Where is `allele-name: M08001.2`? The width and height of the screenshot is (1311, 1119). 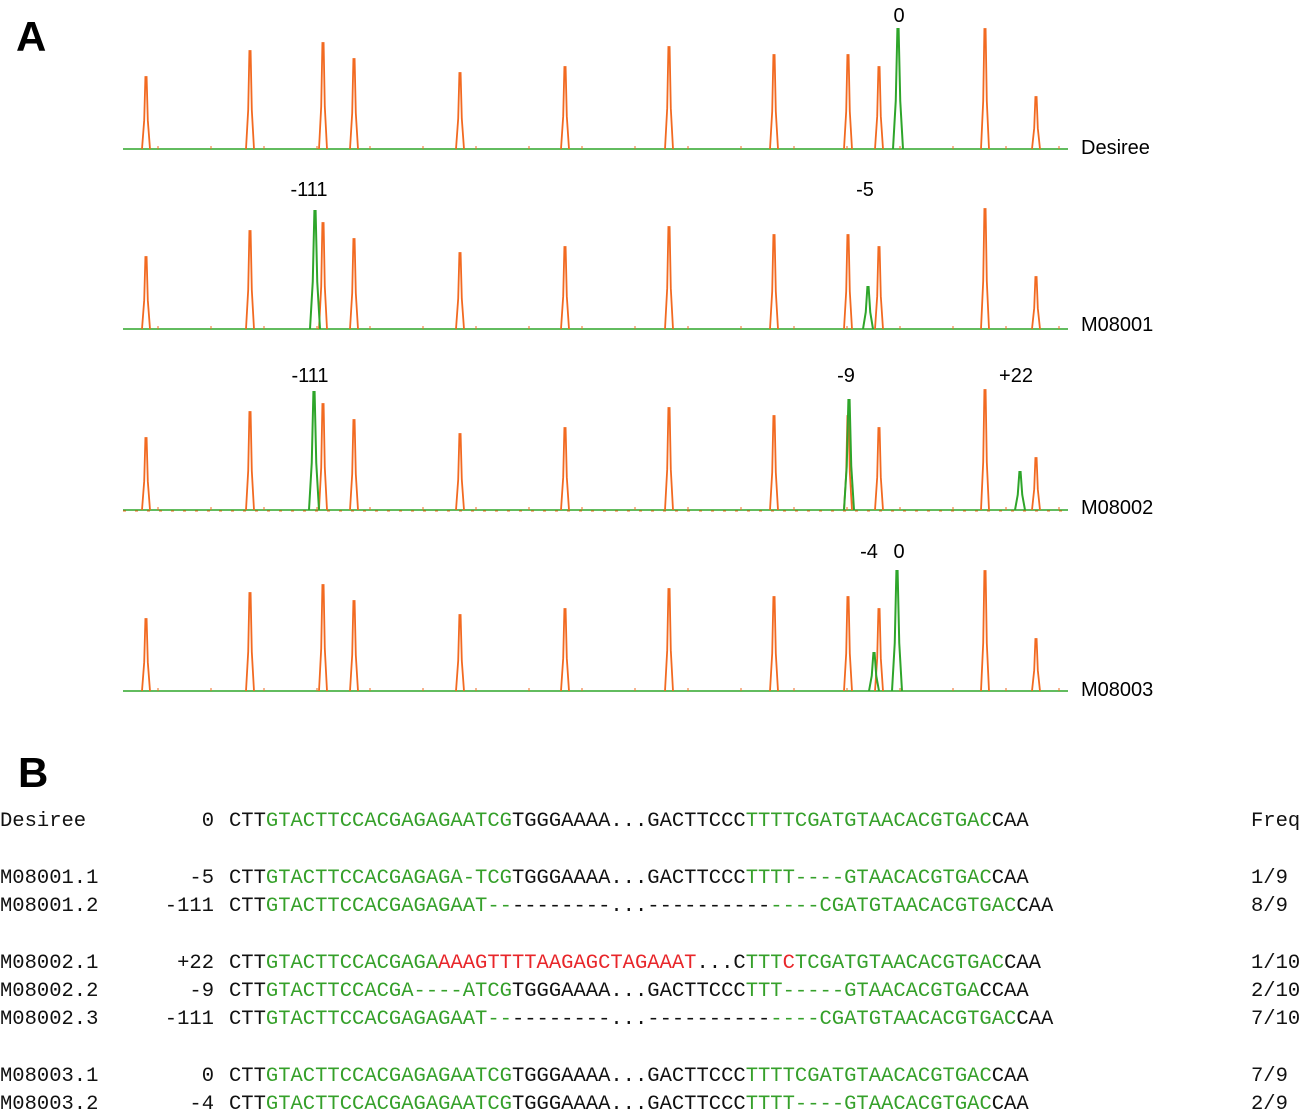
allele-name: M08001.2 is located at coordinates (49, 906).